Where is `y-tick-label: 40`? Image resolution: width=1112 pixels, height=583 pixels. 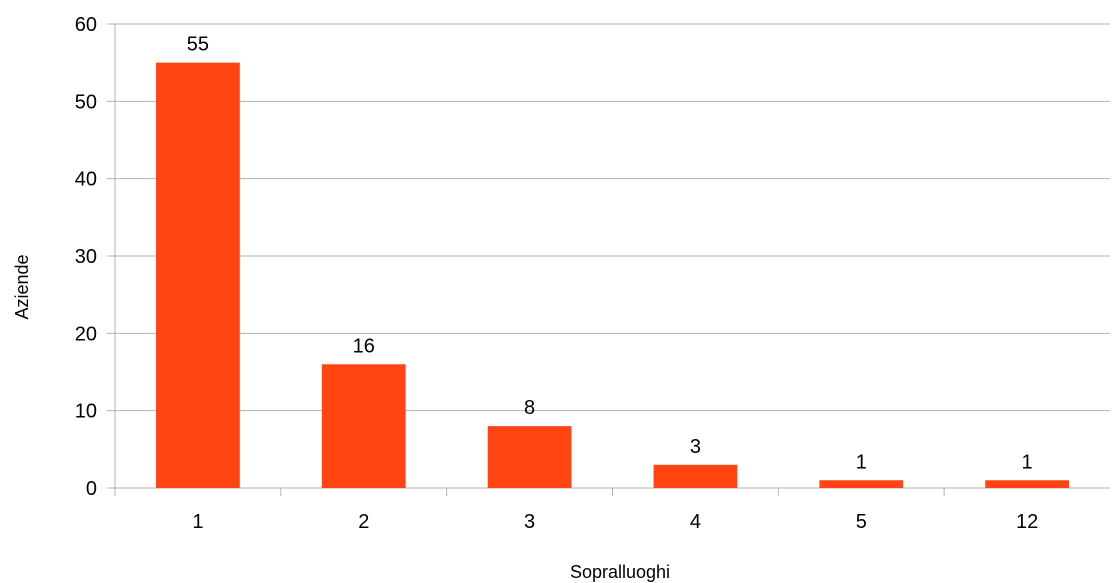 y-tick-label: 40 is located at coordinates (86, 180).